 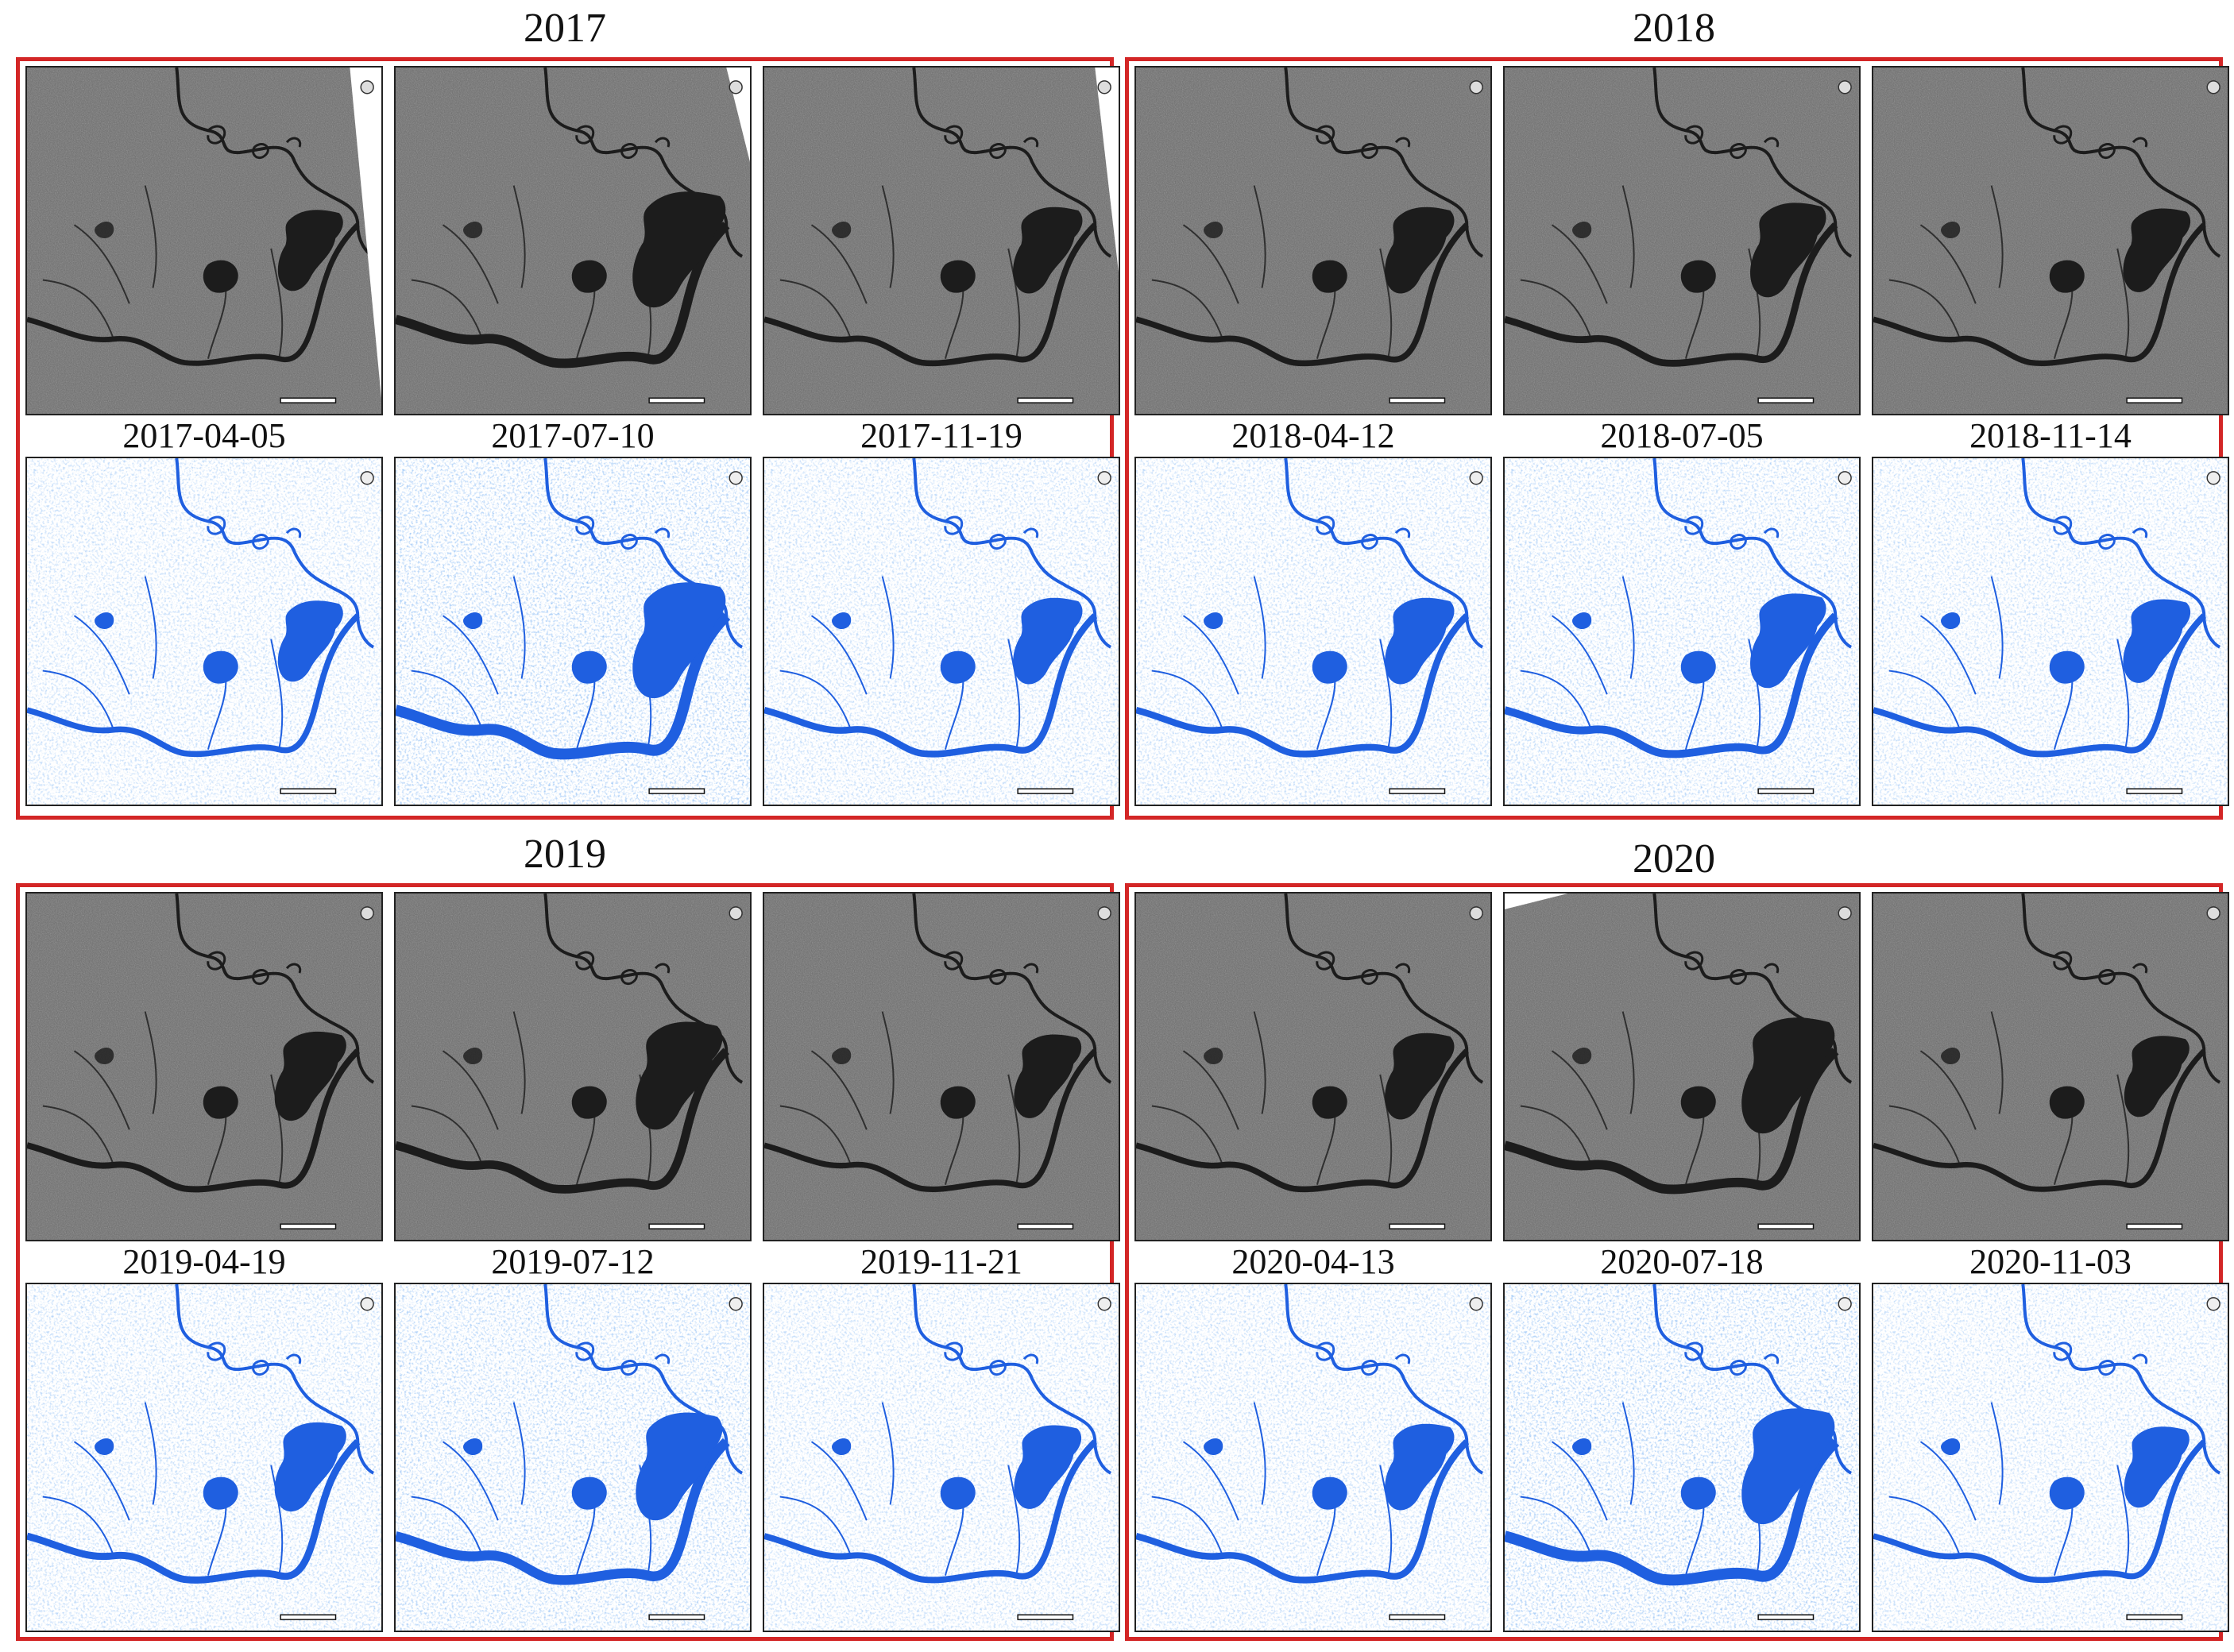 I want to click on date-label: 2018-11-14, so click(x=2050, y=435).